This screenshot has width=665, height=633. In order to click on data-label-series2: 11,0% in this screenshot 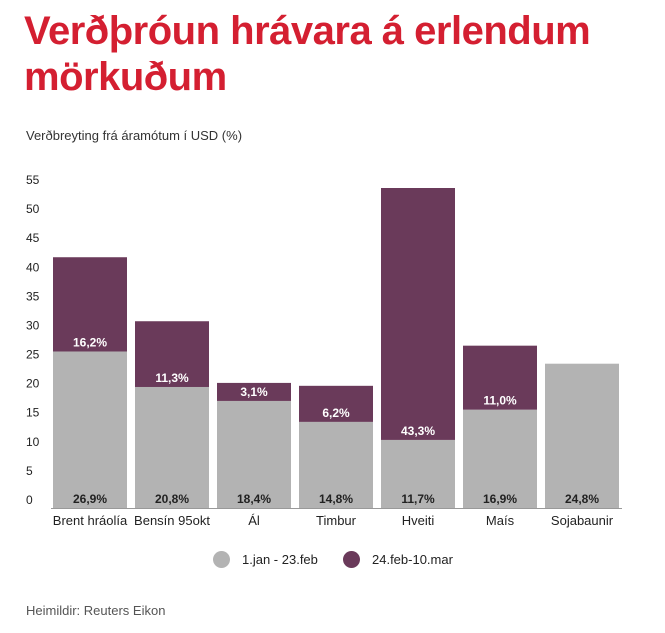, I will do `click(500, 401)`.